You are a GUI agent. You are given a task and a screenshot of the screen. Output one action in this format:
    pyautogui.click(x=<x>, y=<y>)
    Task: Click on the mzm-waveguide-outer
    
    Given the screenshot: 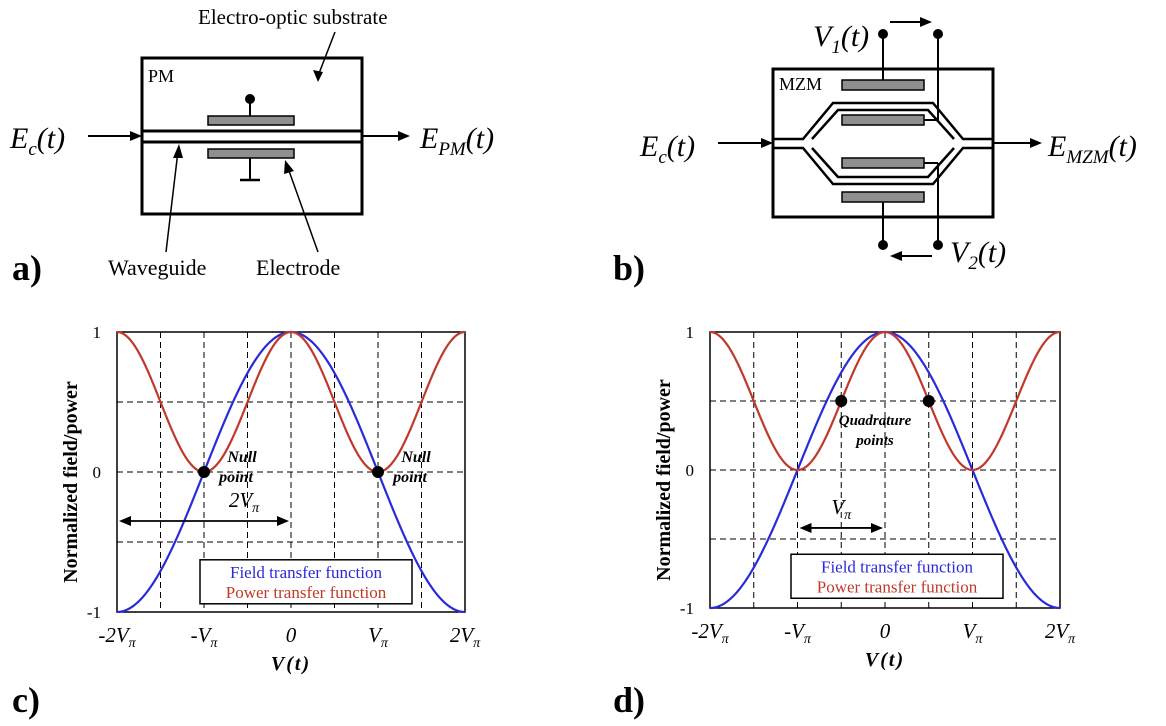 What is the action you would take?
    pyautogui.click(x=883, y=143)
    